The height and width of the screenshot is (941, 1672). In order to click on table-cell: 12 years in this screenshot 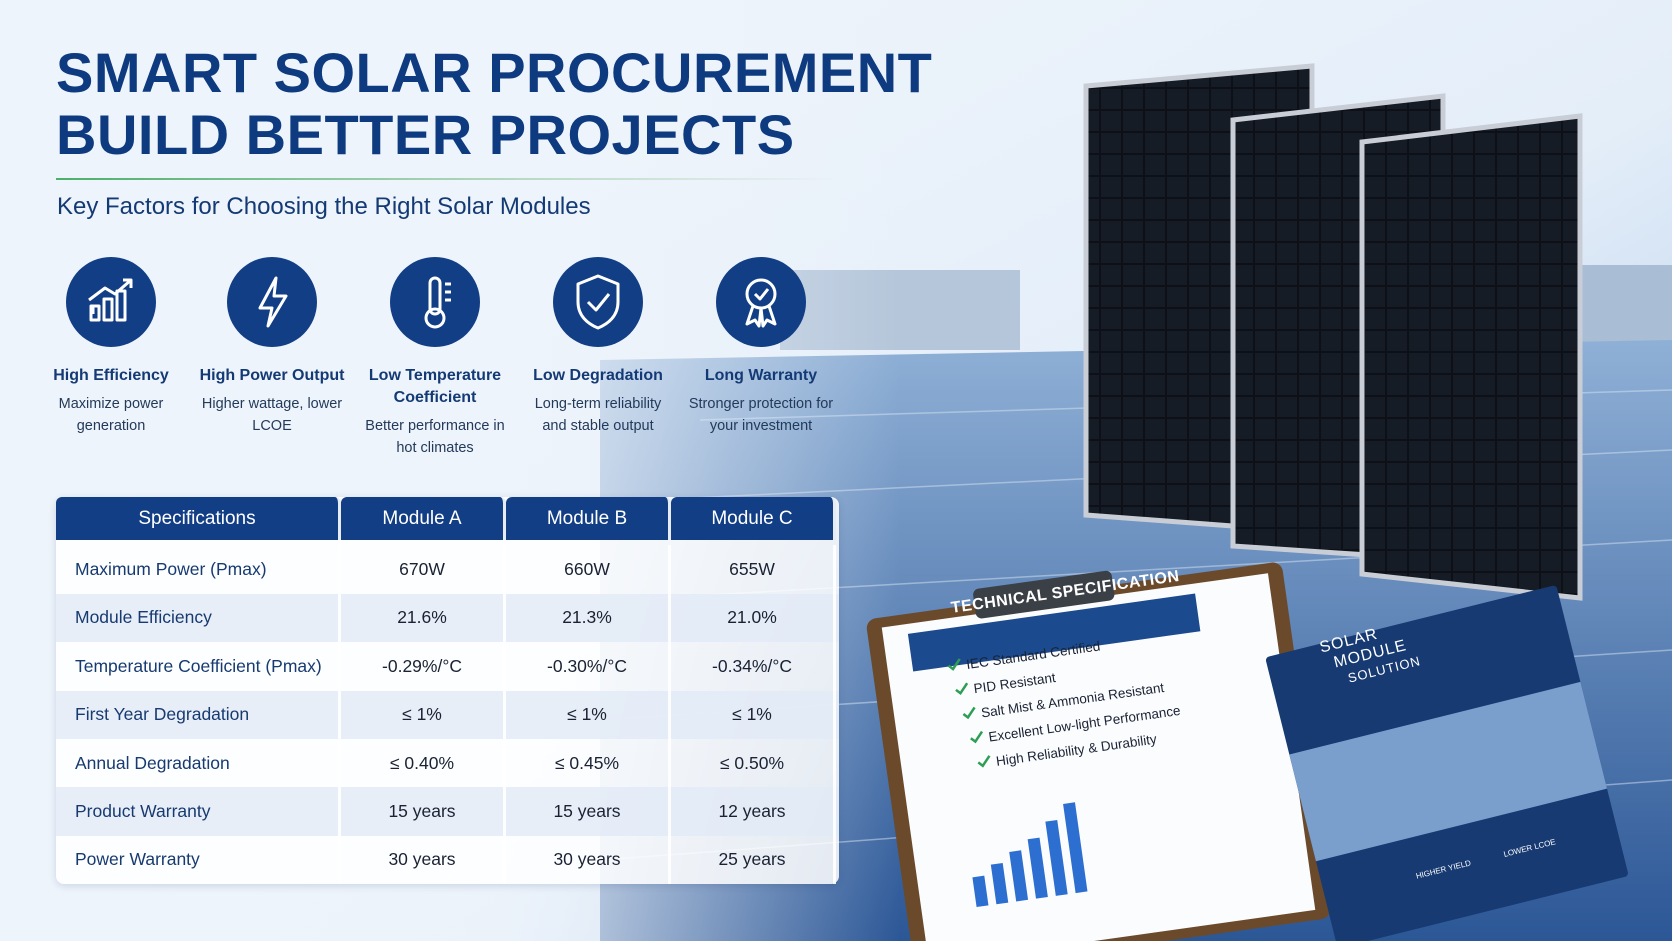, I will do `click(753, 811)`.